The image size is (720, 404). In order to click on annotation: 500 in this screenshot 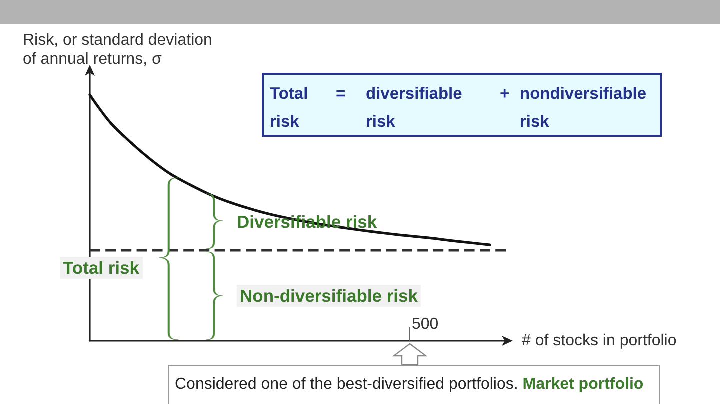, I will do `click(425, 325)`.